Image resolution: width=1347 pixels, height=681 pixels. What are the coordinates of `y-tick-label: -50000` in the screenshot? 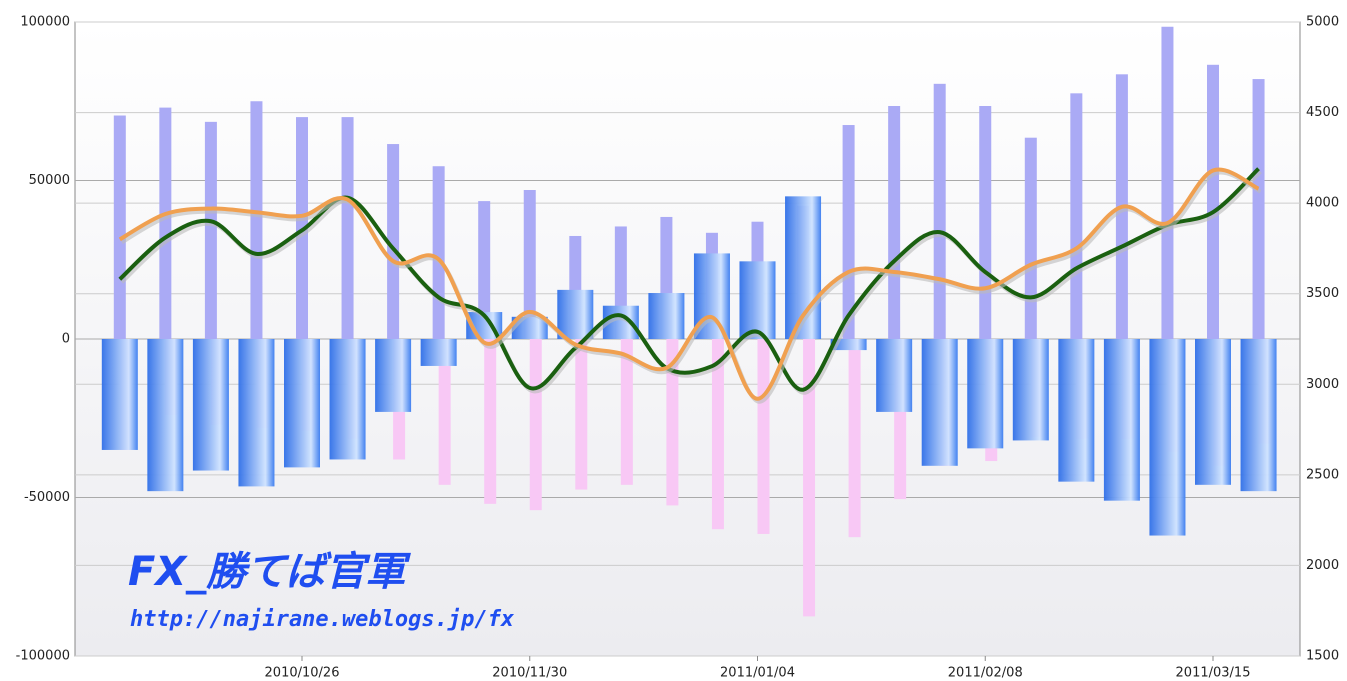 It's located at (47, 497).